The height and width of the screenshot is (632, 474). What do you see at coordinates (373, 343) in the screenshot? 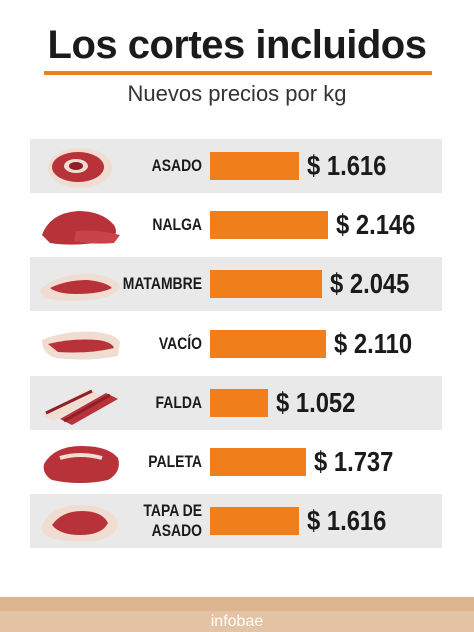
I see `price-label: $ 2.110` at bounding box center [373, 343].